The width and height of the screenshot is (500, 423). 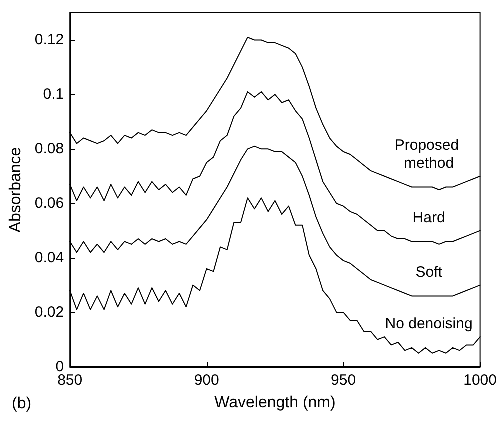 I want to click on y-tick-label: 0.08, so click(x=49, y=149).